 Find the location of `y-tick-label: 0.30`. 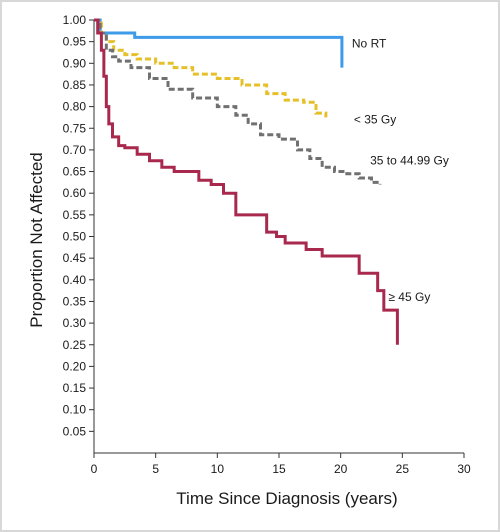

y-tick-label: 0.30 is located at coordinates (75, 323).